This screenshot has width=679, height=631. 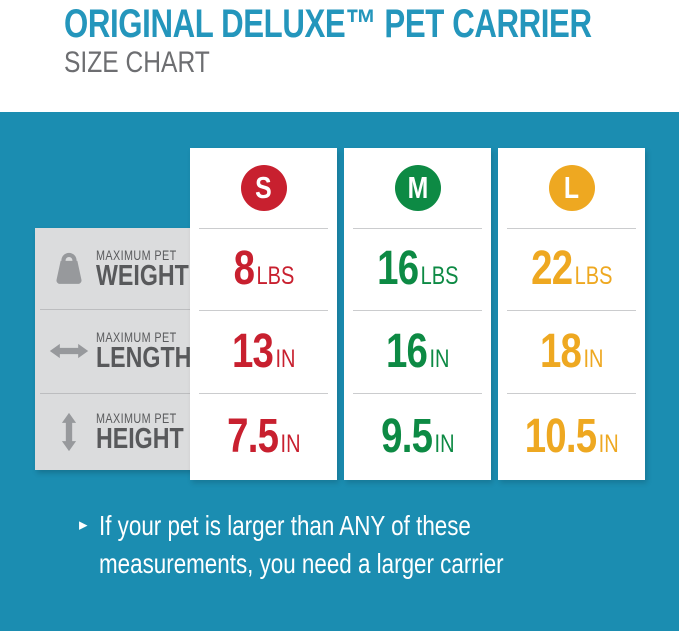 I want to click on size-badge-letter: S, so click(x=263, y=187).